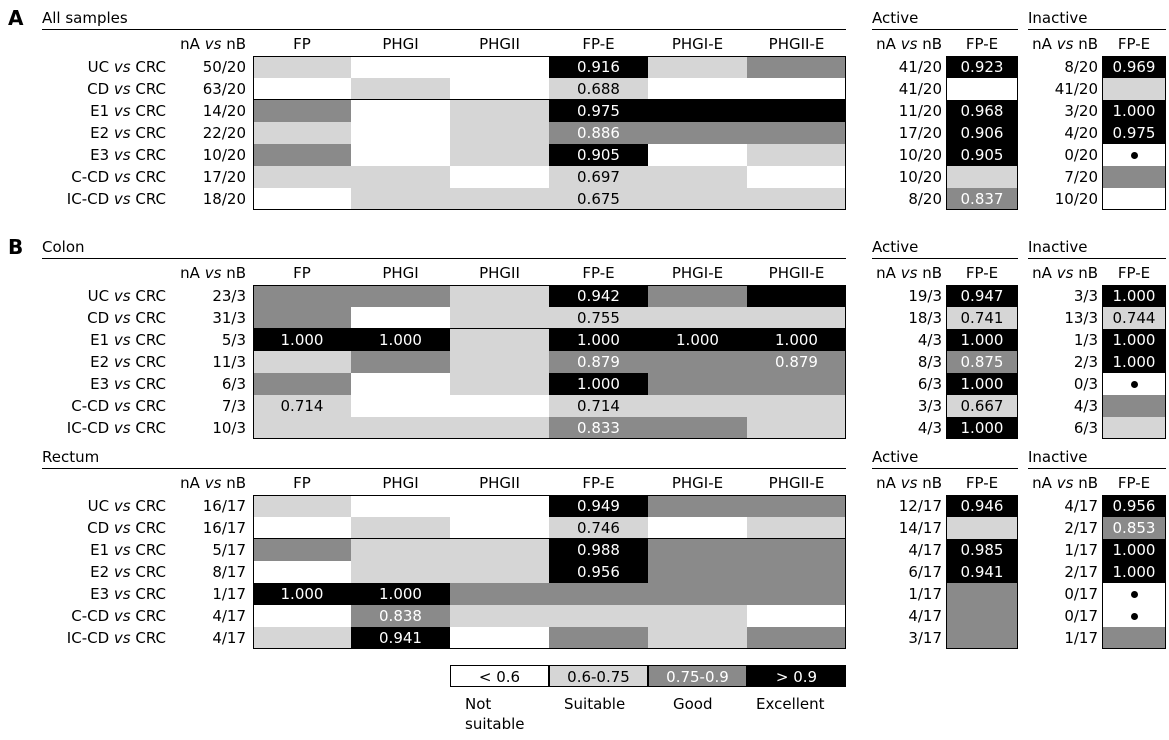 The height and width of the screenshot is (740, 1169). What do you see at coordinates (302, 483) in the screenshot?
I see `column-header: FP` at bounding box center [302, 483].